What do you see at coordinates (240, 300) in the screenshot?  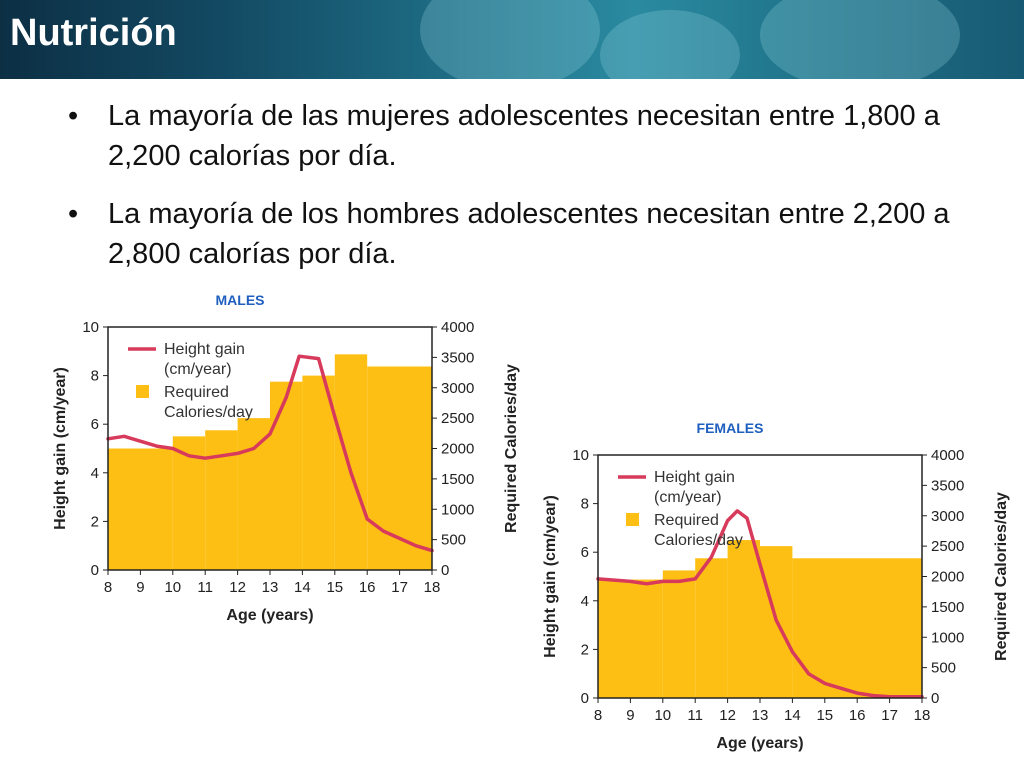 I see `chart-label: MALES` at bounding box center [240, 300].